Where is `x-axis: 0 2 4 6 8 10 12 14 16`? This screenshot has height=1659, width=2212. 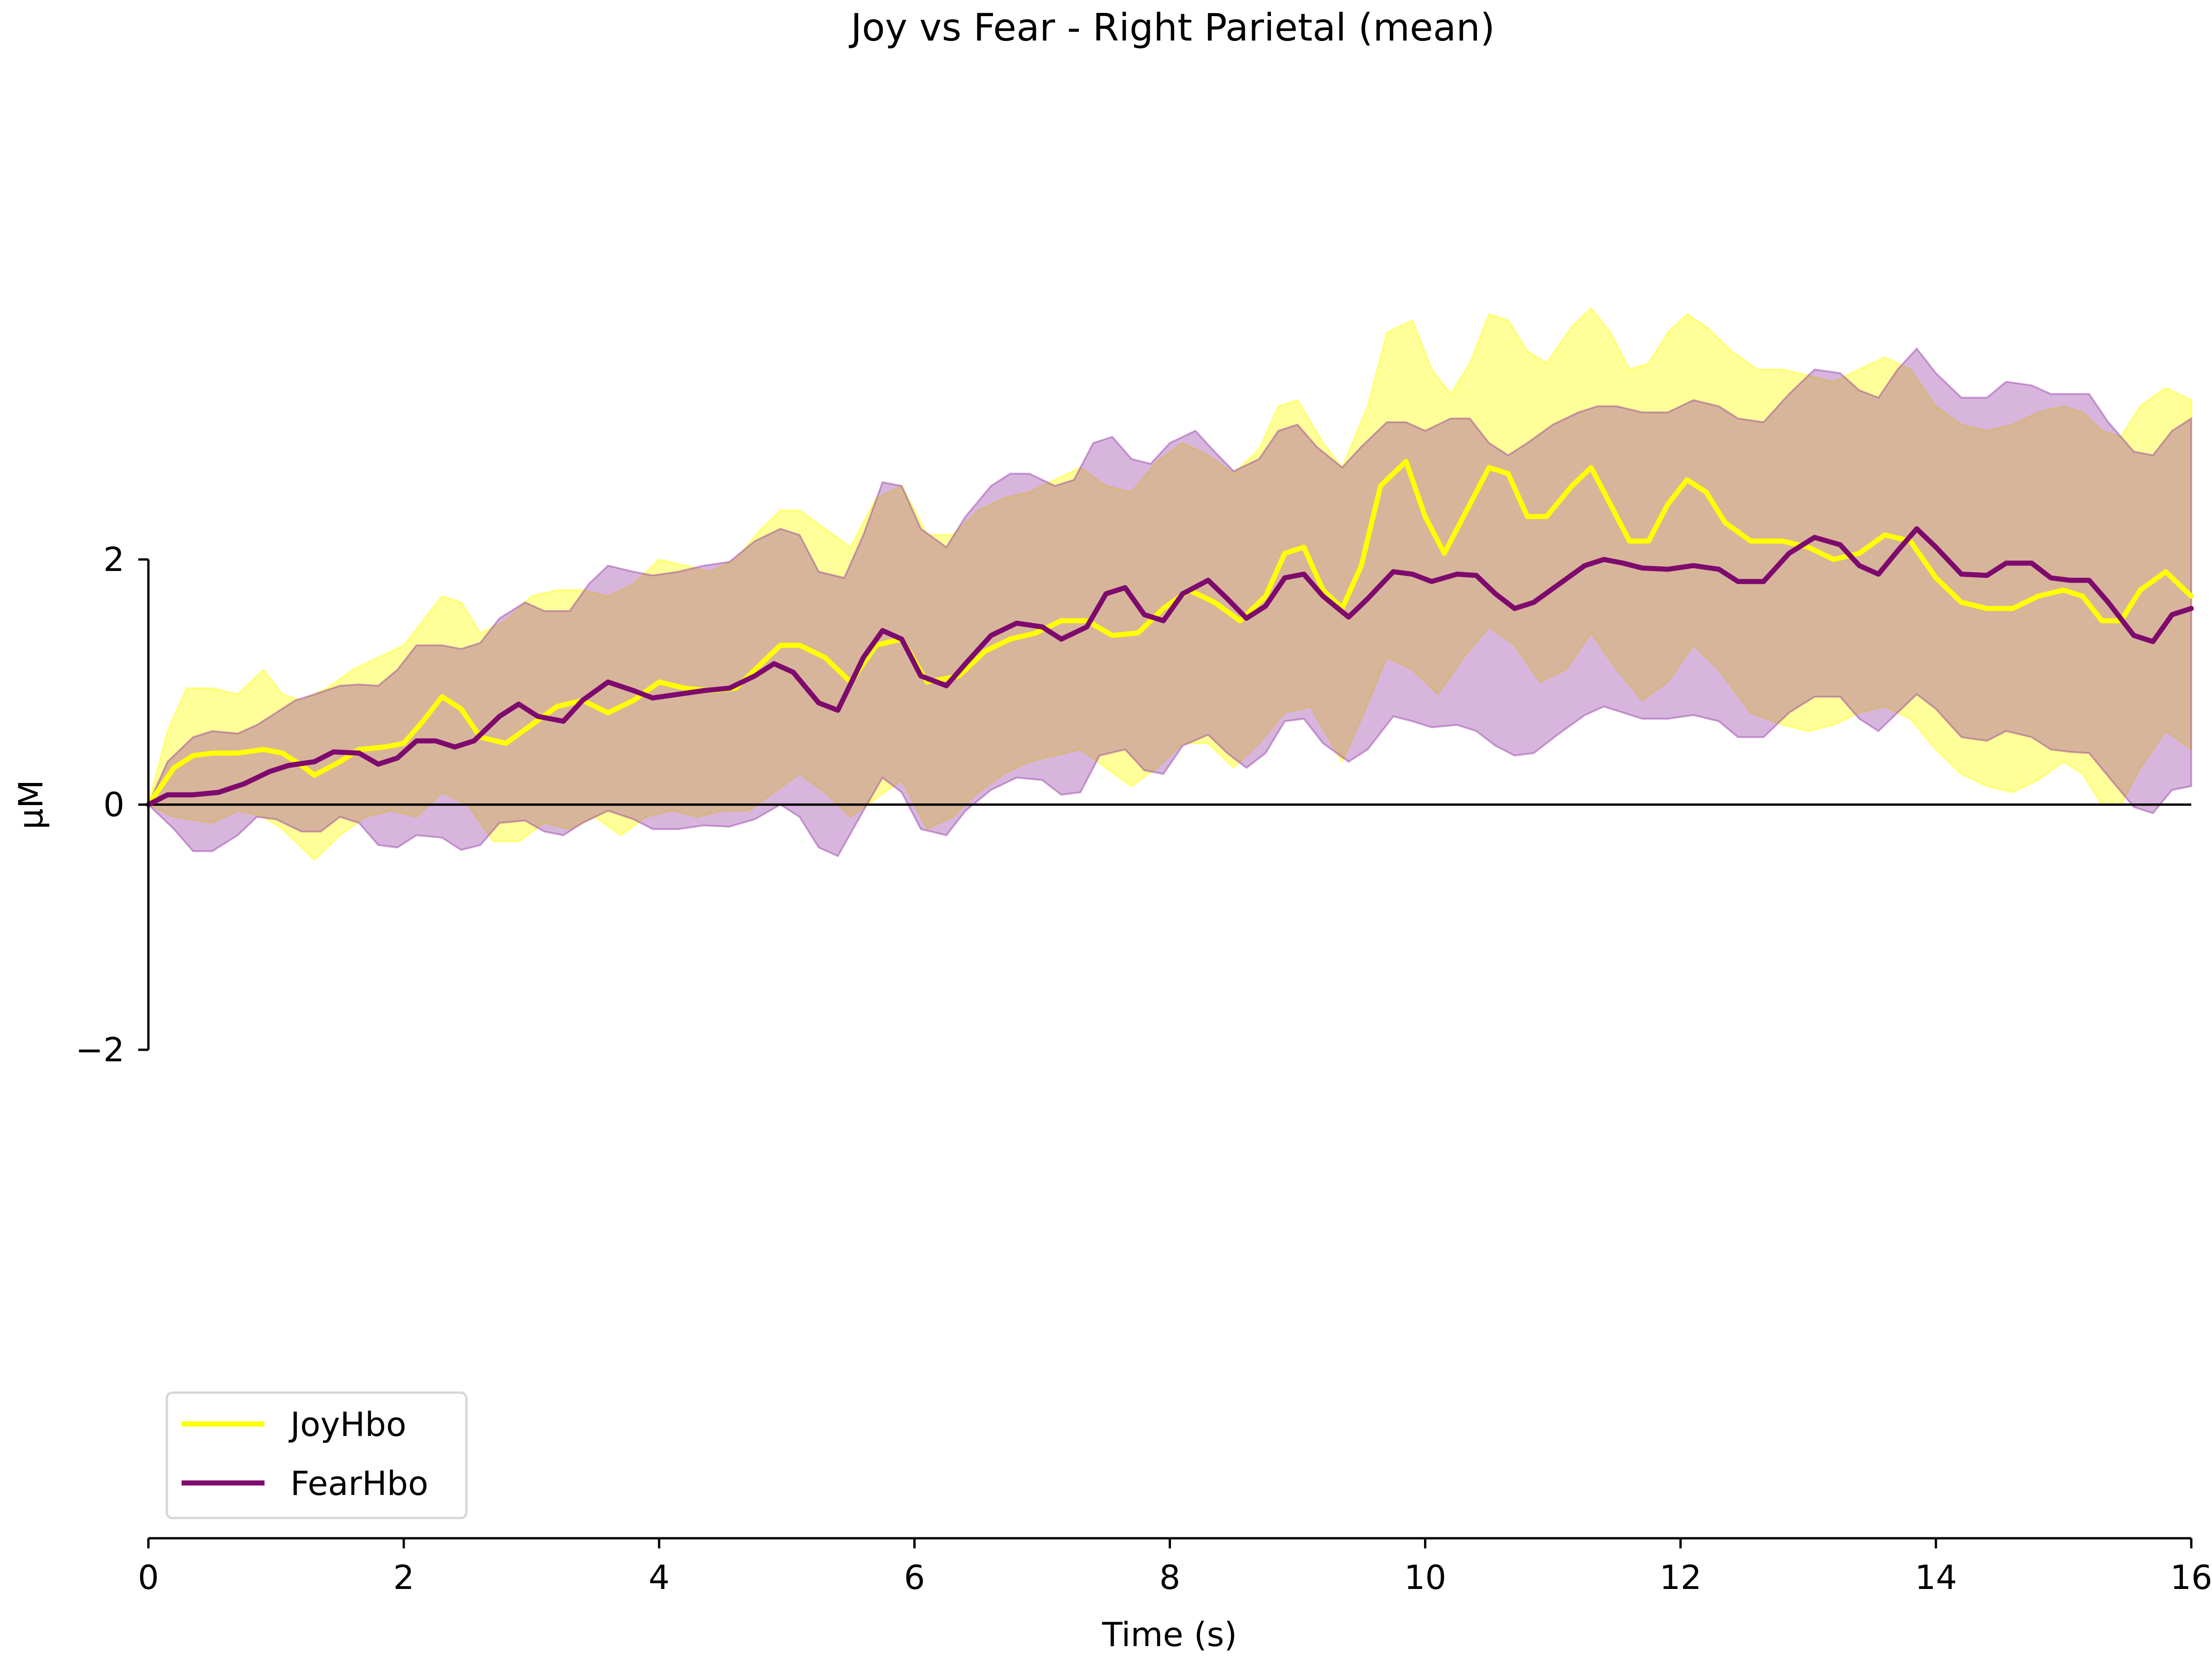
x-axis: 0 2 4 6 8 10 12 14 16 is located at coordinates (1175, 1567).